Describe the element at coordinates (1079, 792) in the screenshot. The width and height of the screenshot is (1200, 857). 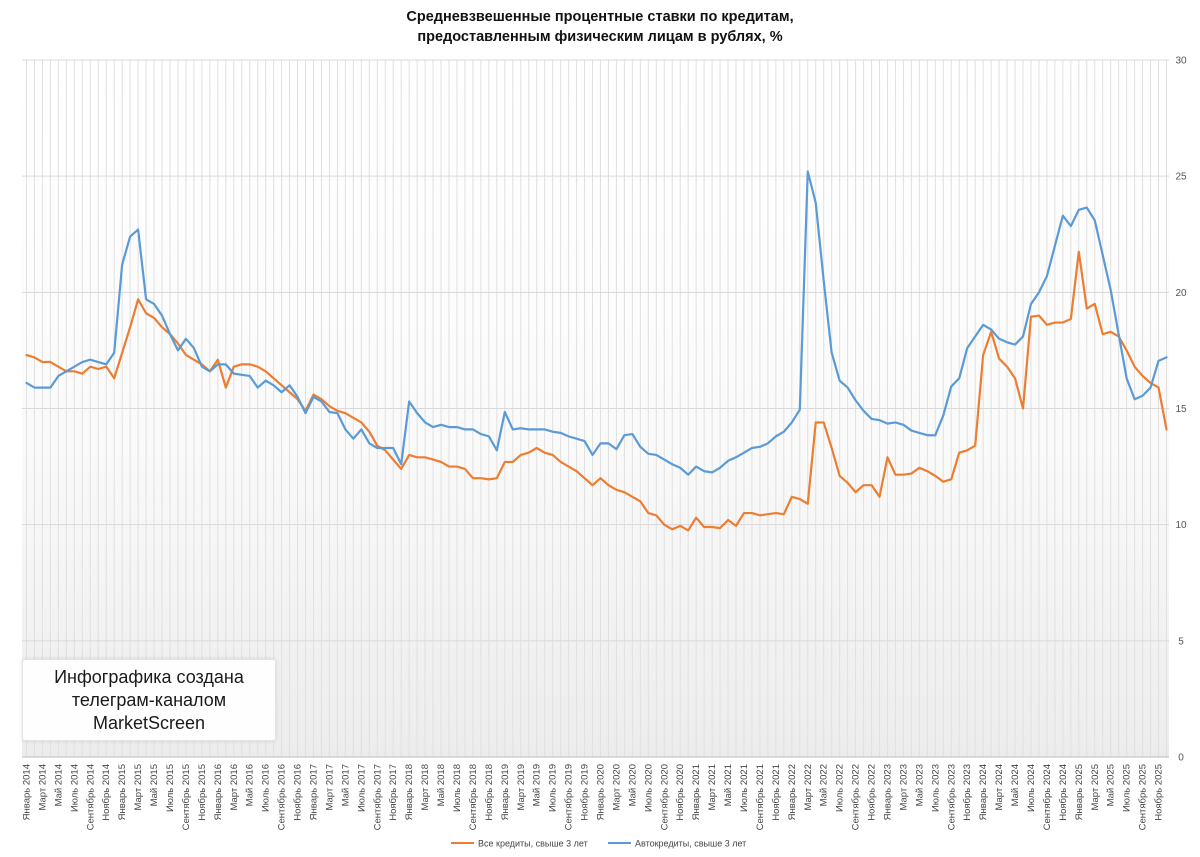
I see `x-tick-label: Январь 2025` at that location.